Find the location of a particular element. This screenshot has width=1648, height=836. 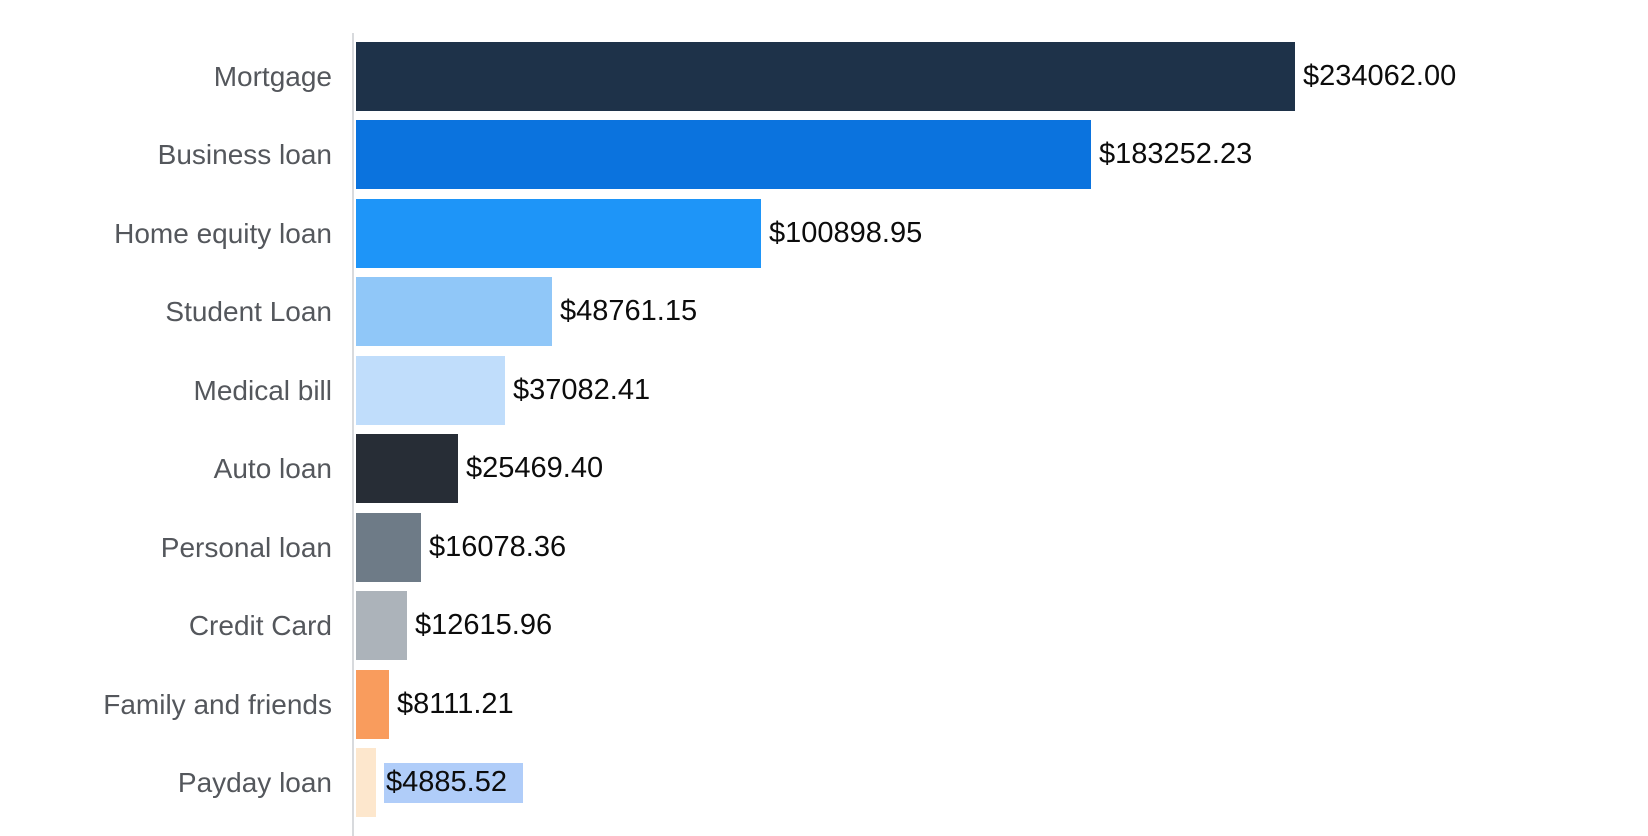

category-label: Personal loan is located at coordinates (246, 547).